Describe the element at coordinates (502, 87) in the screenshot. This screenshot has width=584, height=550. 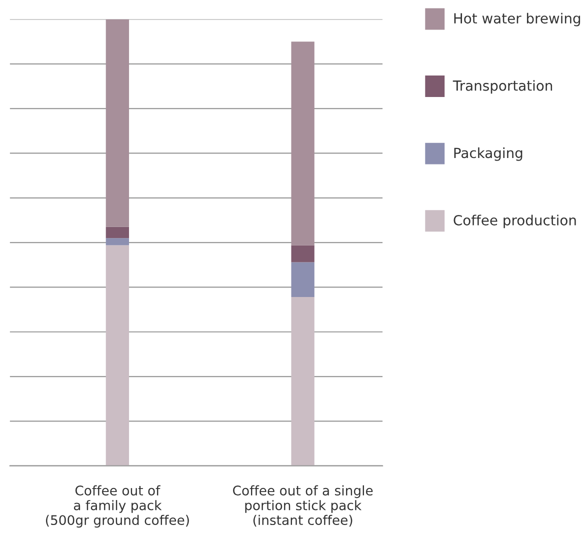
I see `legend-label: Transportation` at that location.